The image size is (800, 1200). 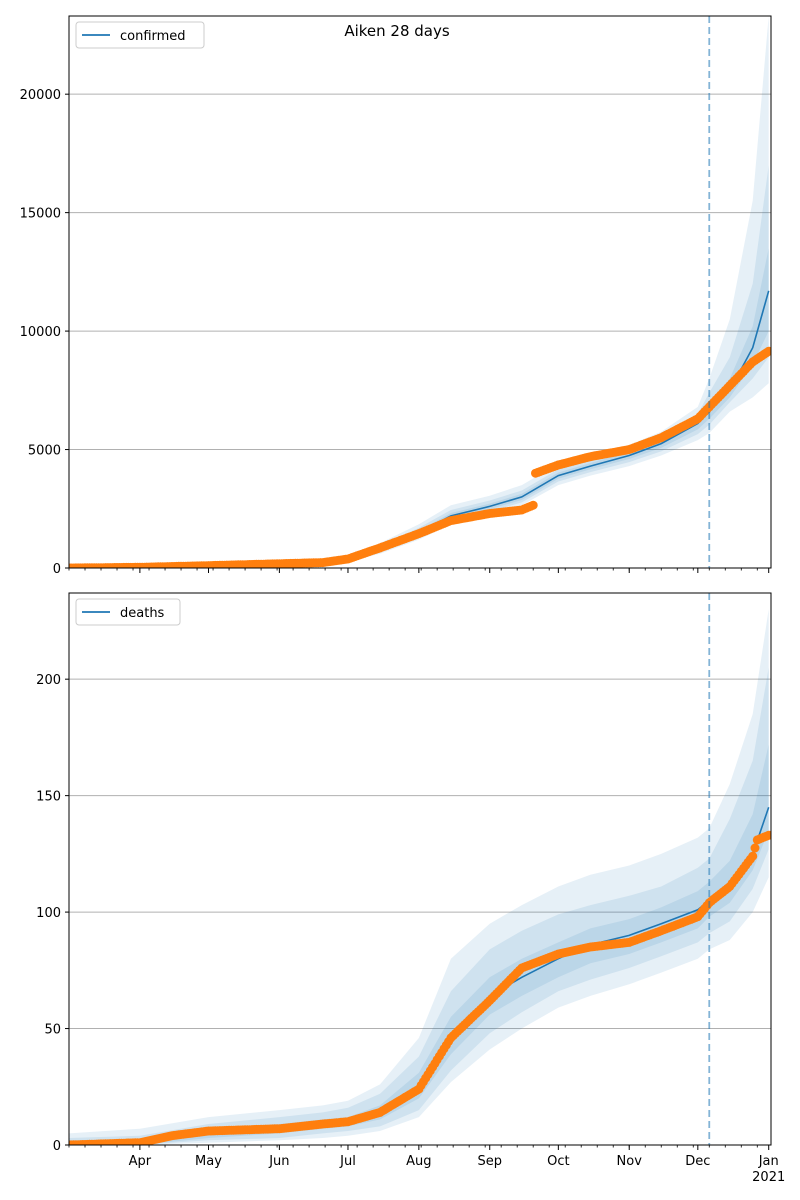 What do you see at coordinates (768, 1177) in the screenshot?
I see `x-tick-label: 2021` at bounding box center [768, 1177].